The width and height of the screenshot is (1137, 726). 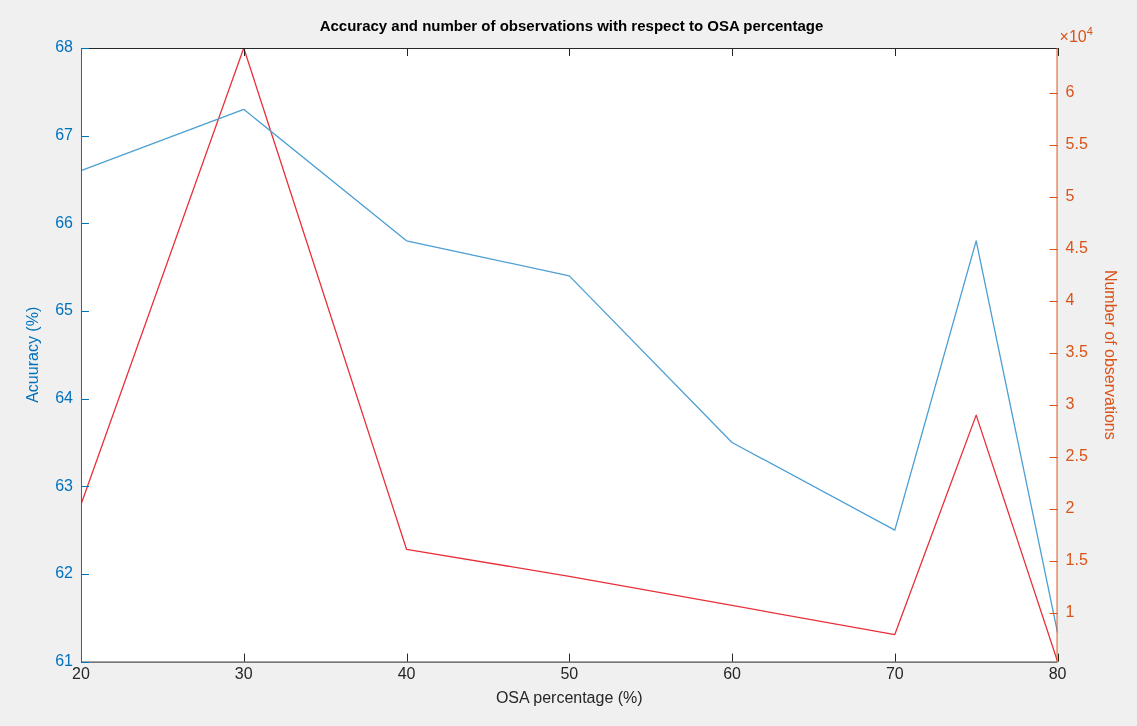 What do you see at coordinates (732, 673) in the screenshot?
I see `x-tick-label: 60` at bounding box center [732, 673].